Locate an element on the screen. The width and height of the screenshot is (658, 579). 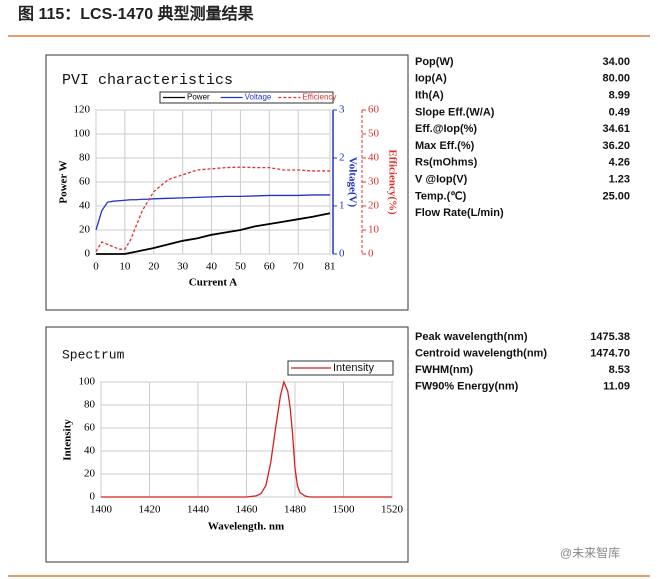
param-label: Slope Eff.(W/A) is located at coordinates (455, 112).